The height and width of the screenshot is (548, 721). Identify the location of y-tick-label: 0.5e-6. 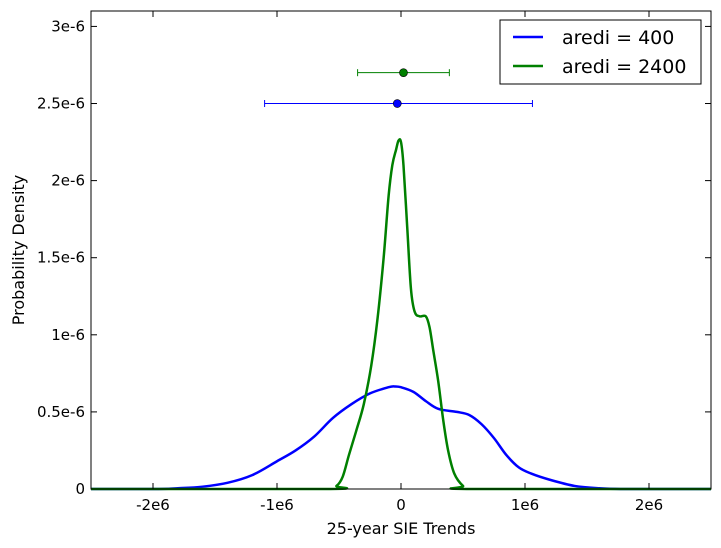
(61, 412).